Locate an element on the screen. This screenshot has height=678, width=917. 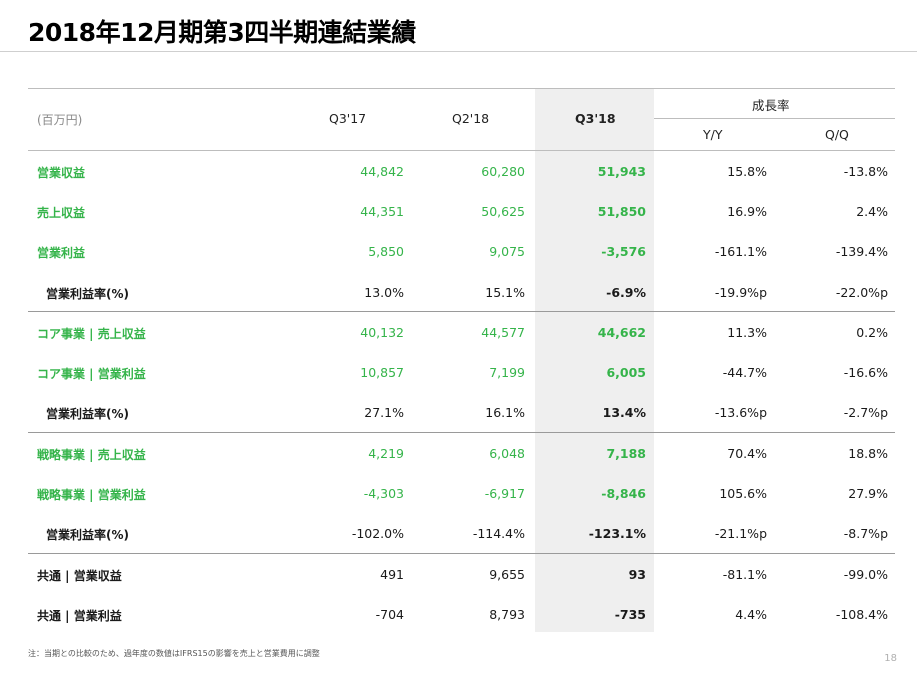
current-quarter-highlight is located at coordinates (594, 360).